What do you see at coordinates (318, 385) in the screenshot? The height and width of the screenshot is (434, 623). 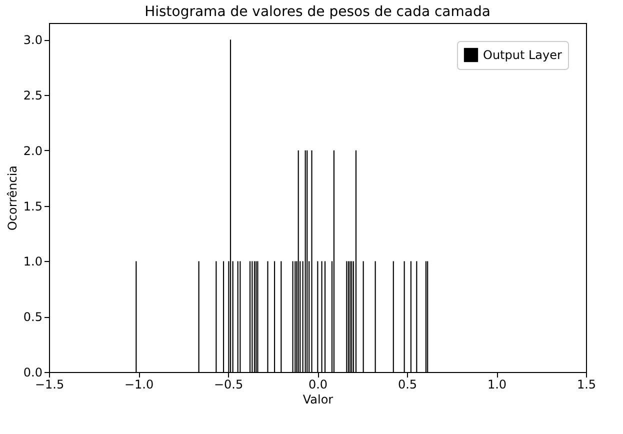 I see `x-tick-label: 0.0` at bounding box center [318, 385].